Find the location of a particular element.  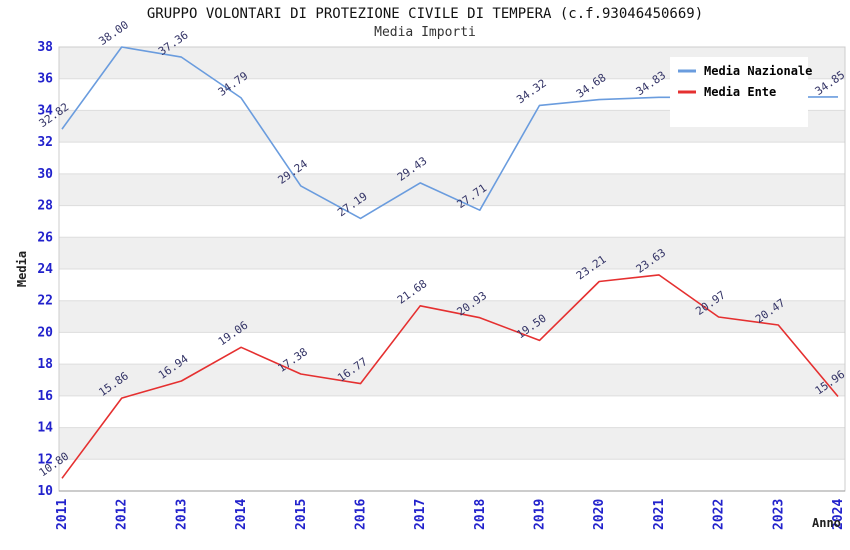

y-tick-label: 12 is located at coordinates (45, 459).